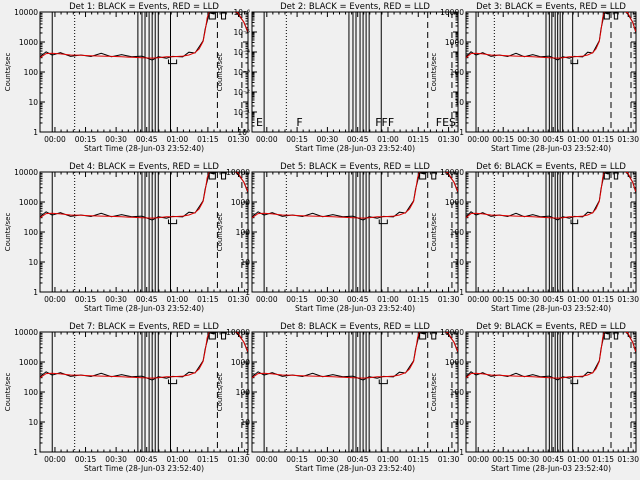 This screenshot has width=640, height=480. I want to click on panel-title: Det 2: BLACK = Events, RED = LLD, so click(355, 7).